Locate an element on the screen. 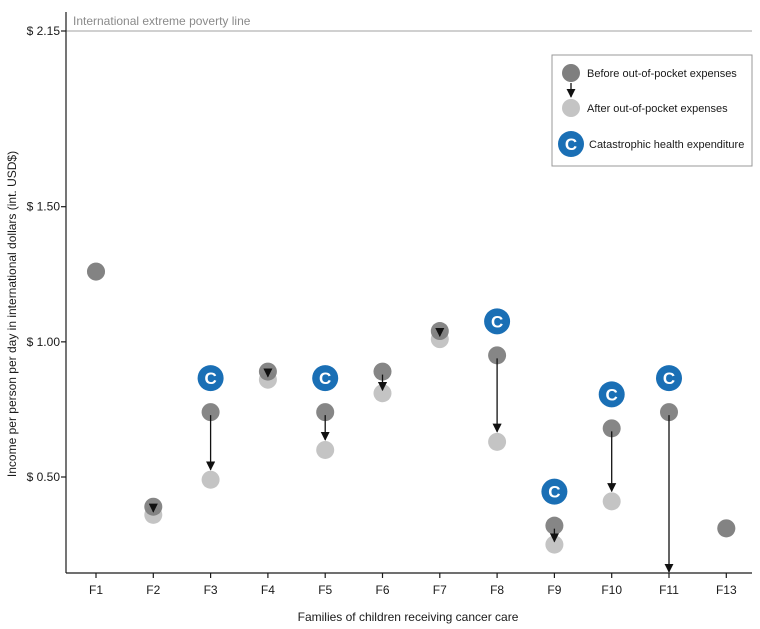 The image size is (760, 629). legend-after-marker is located at coordinates (571, 108).